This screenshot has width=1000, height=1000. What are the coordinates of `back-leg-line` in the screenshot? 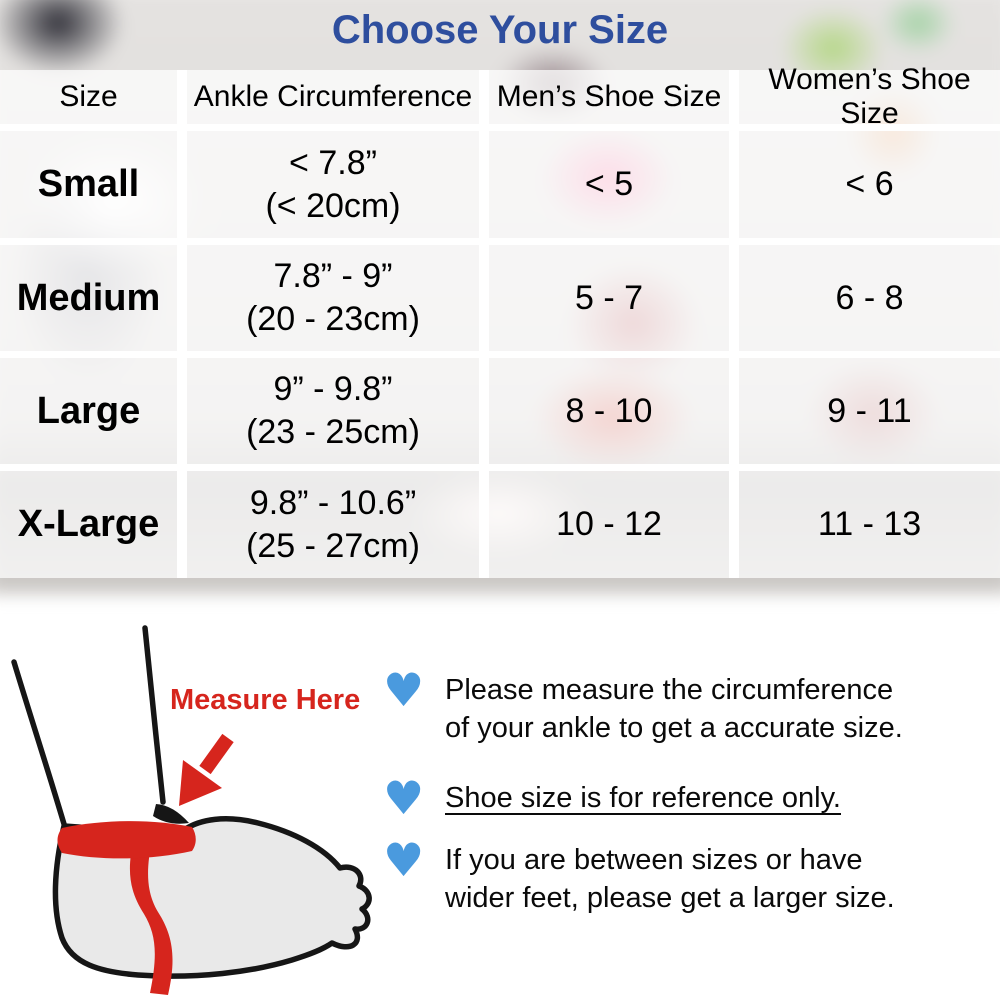 It's located at (39, 743).